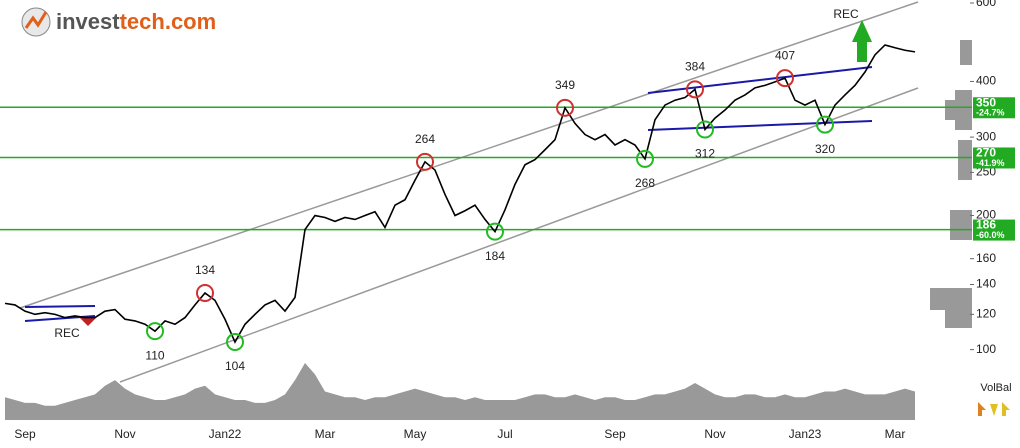 This screenshot has height=448, width=1020. Describe the element at coordinates (695, 67) in the screenshot. I see `pivot-label: 384` at that location.